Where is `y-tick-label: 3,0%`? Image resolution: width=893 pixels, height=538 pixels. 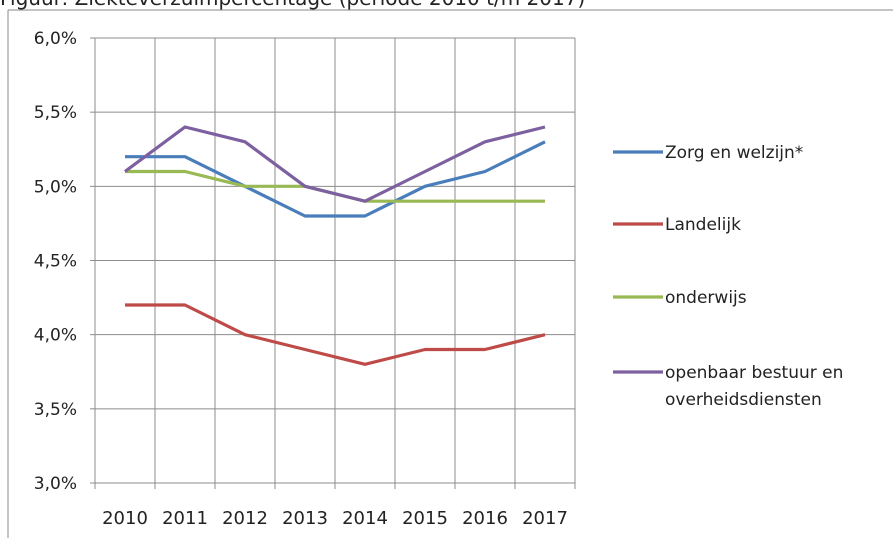
y-tick-label: 3,0% is located at coordinates (55, 484).